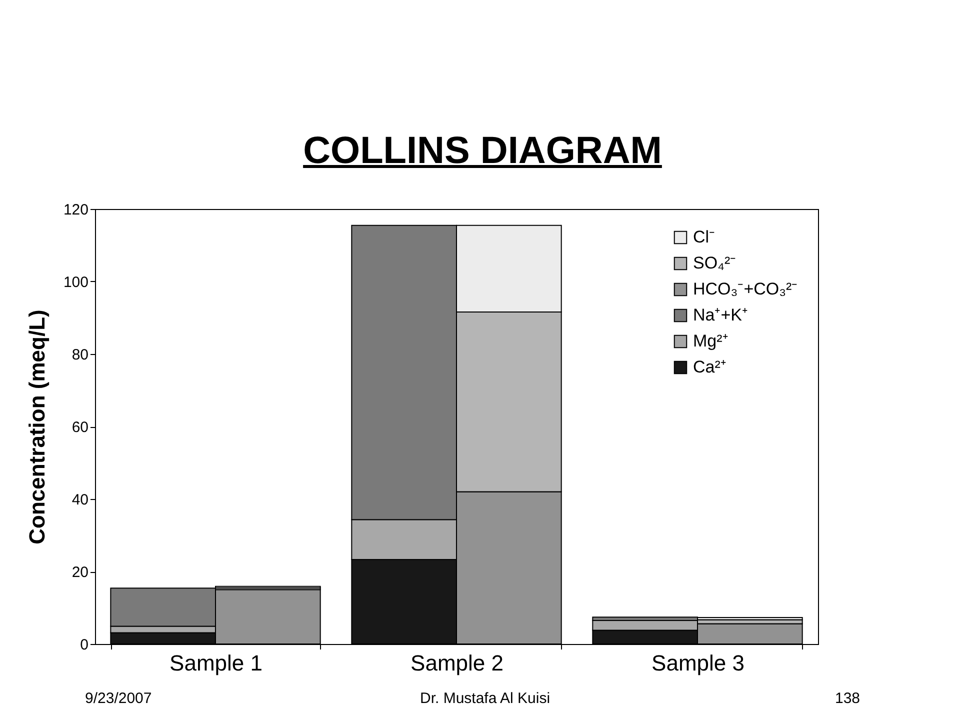  What do you see at coordinates (847, 698) in the screenshot?
I see `text: 138` at bounding box center [847, 698].